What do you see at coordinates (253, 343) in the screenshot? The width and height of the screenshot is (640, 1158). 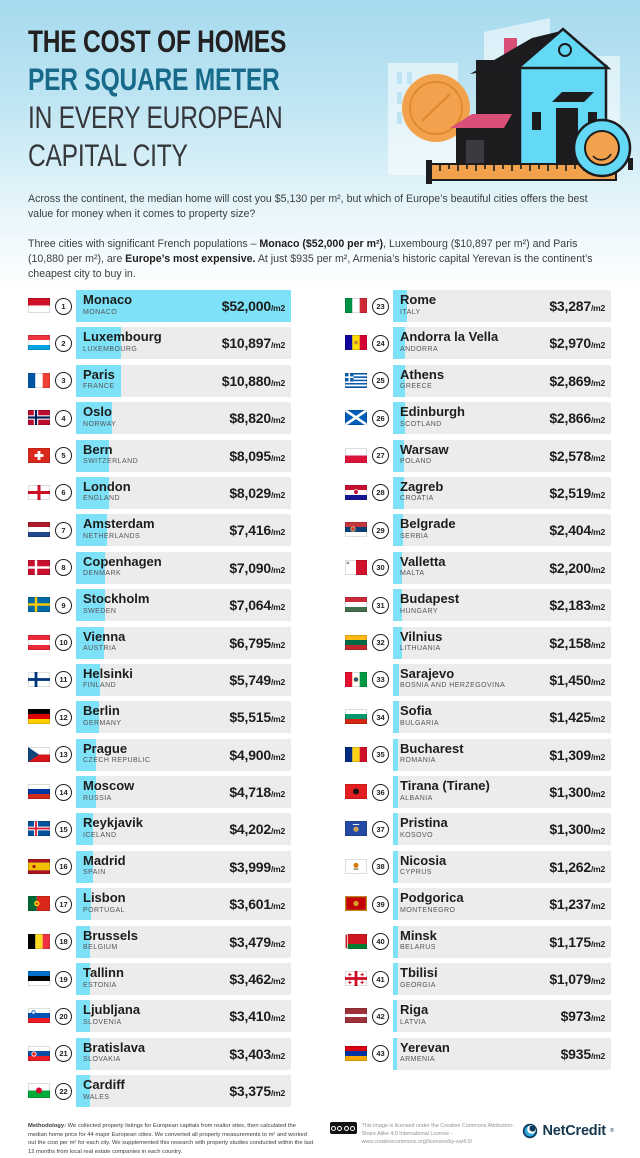 I see `price-value: $10,897/m2` at bounding box center [253, 343].